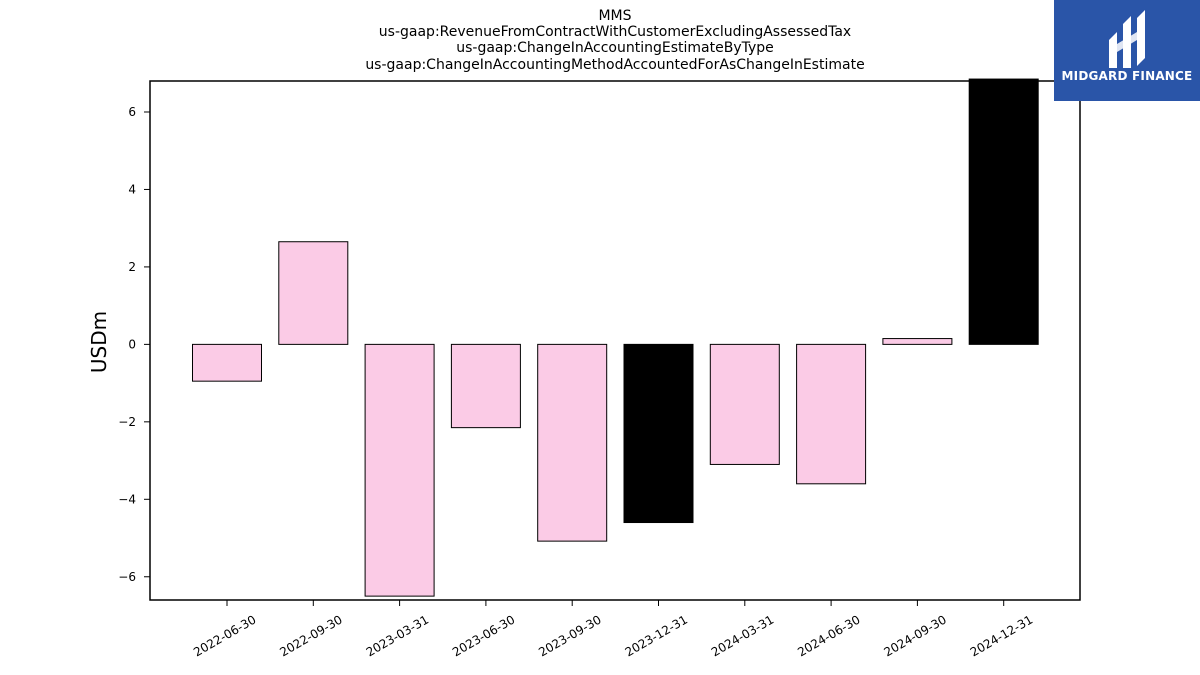  Describe the element at coordinates (483, 635) in the screenshot. I see `x-tick-label: 2023-06-30` at that location.